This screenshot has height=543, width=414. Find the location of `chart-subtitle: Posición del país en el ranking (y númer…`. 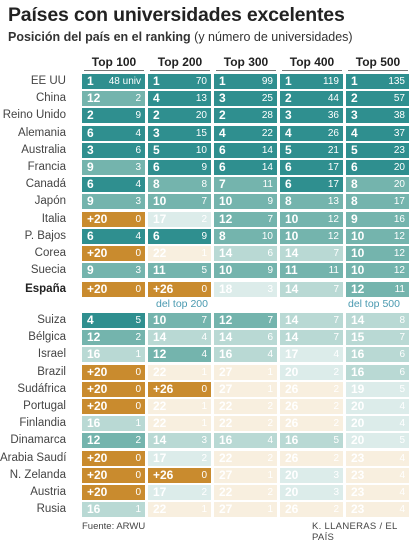

chart-subtitle: Posición del país en el ranking (y númer… is located at coordinates (180, 37).